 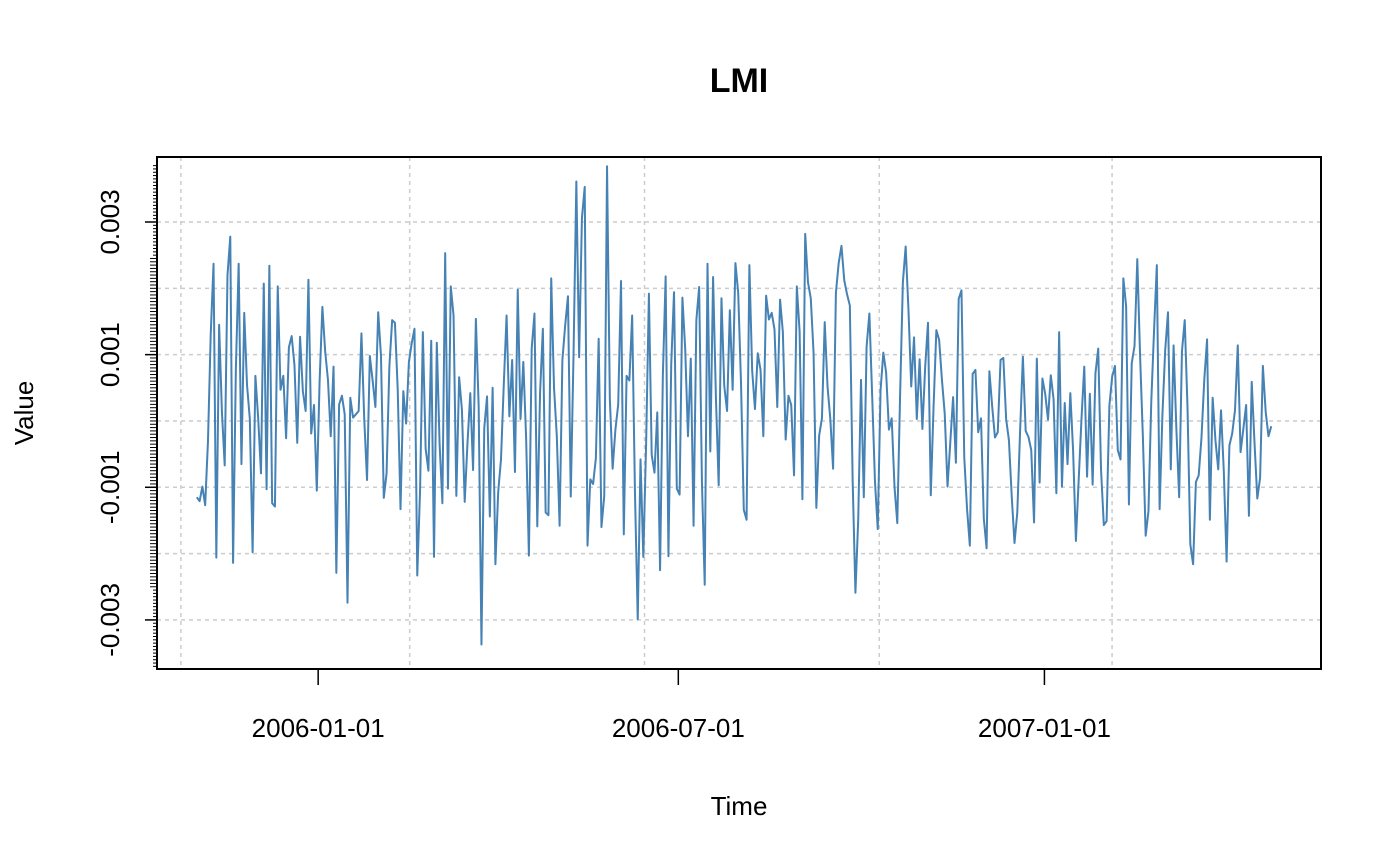 I want to click on y-tick-label: -0.001, so click(x=110, y=487).